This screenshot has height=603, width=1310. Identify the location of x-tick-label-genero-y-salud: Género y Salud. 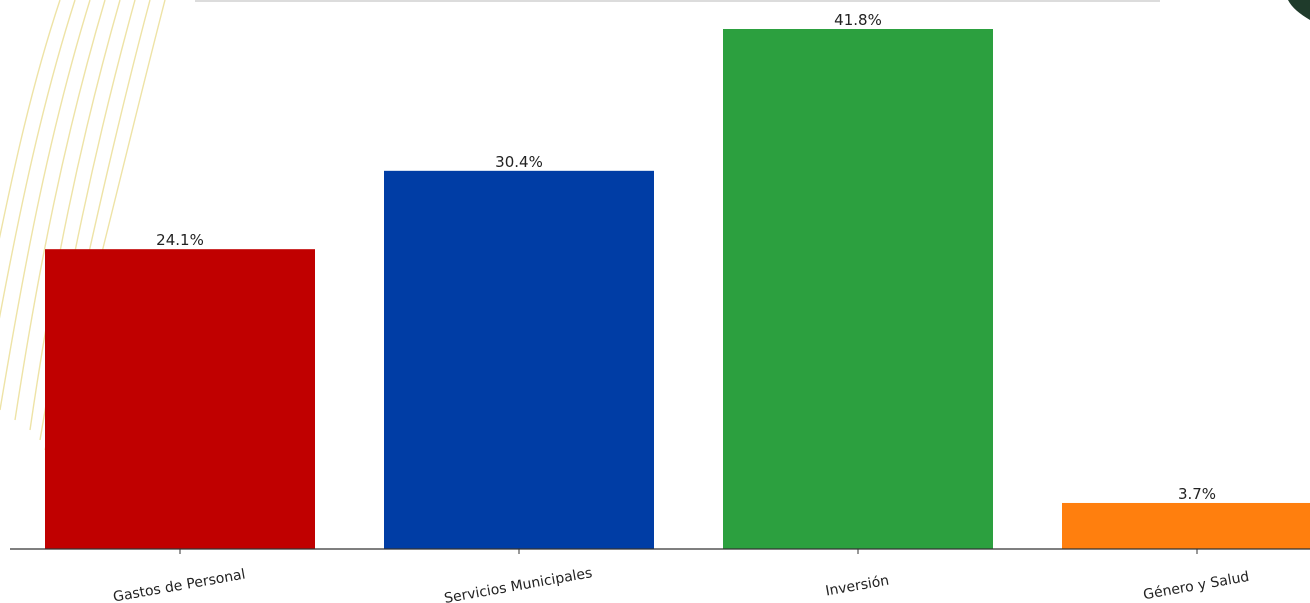
(1196, 586).